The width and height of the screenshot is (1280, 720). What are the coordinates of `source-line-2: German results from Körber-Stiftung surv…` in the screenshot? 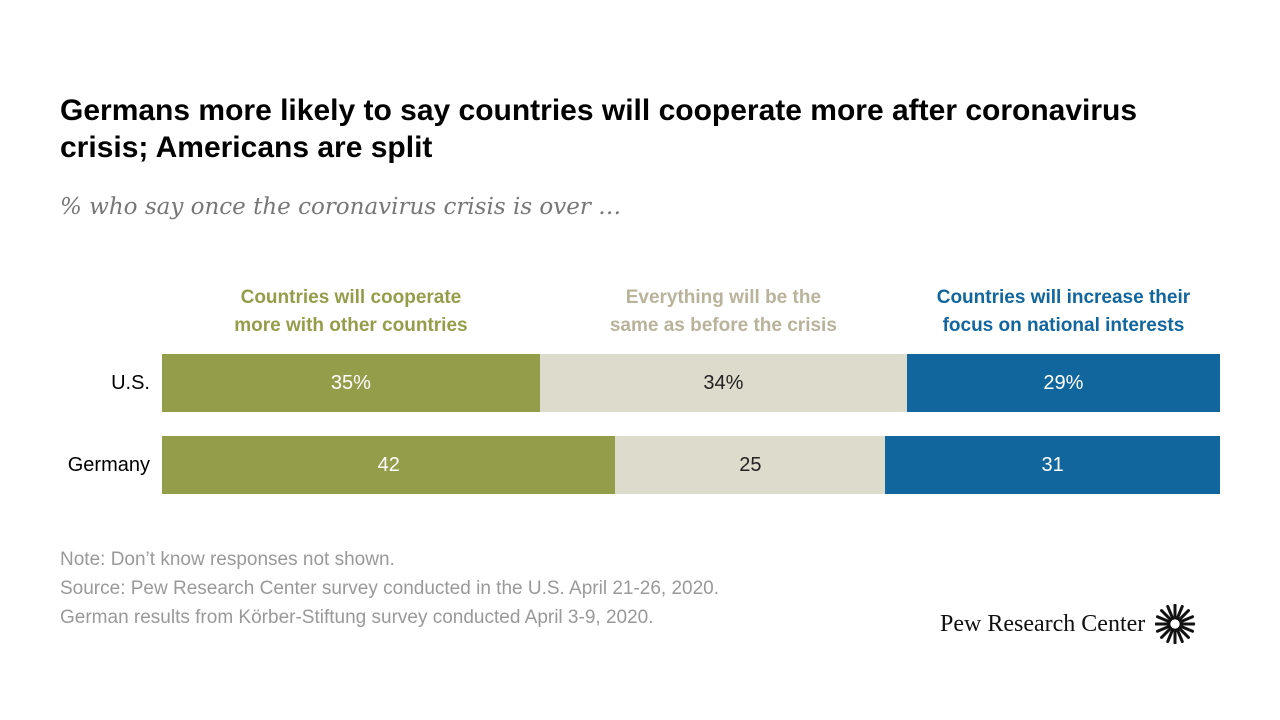 It's located at (357, 617).